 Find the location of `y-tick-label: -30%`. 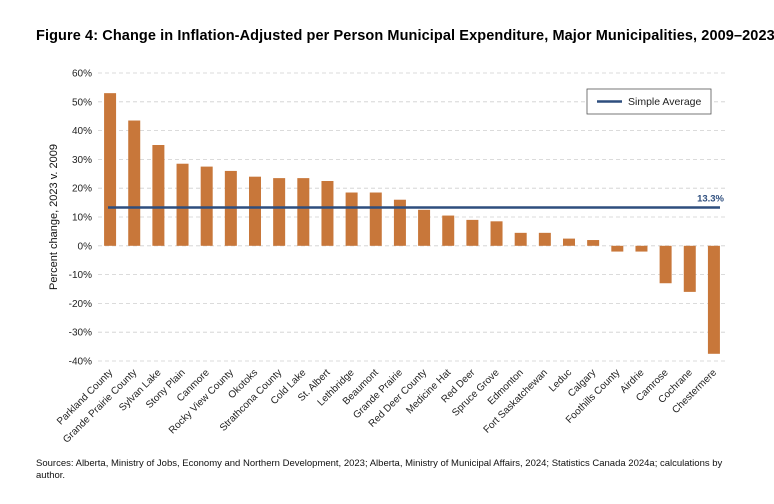

y-tick-label: -30% is located at coordinates (80, 333).